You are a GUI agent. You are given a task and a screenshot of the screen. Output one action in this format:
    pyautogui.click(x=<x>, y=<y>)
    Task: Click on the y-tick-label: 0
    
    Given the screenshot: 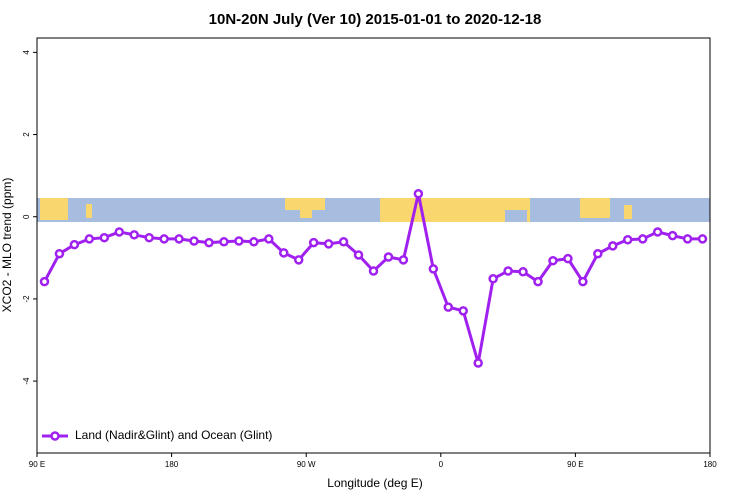 What is the action you would take?
    pyautogui.click(x=26, y=216)
    